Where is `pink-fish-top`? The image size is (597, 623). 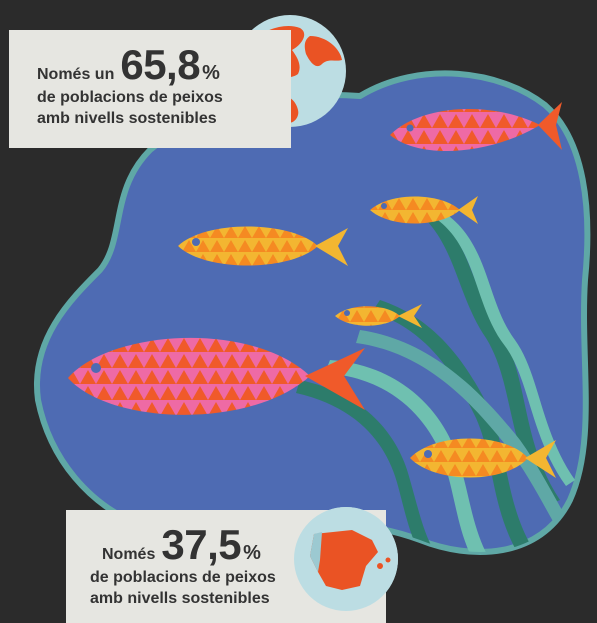 pink-fish-top is located at coordinates (476, 127).